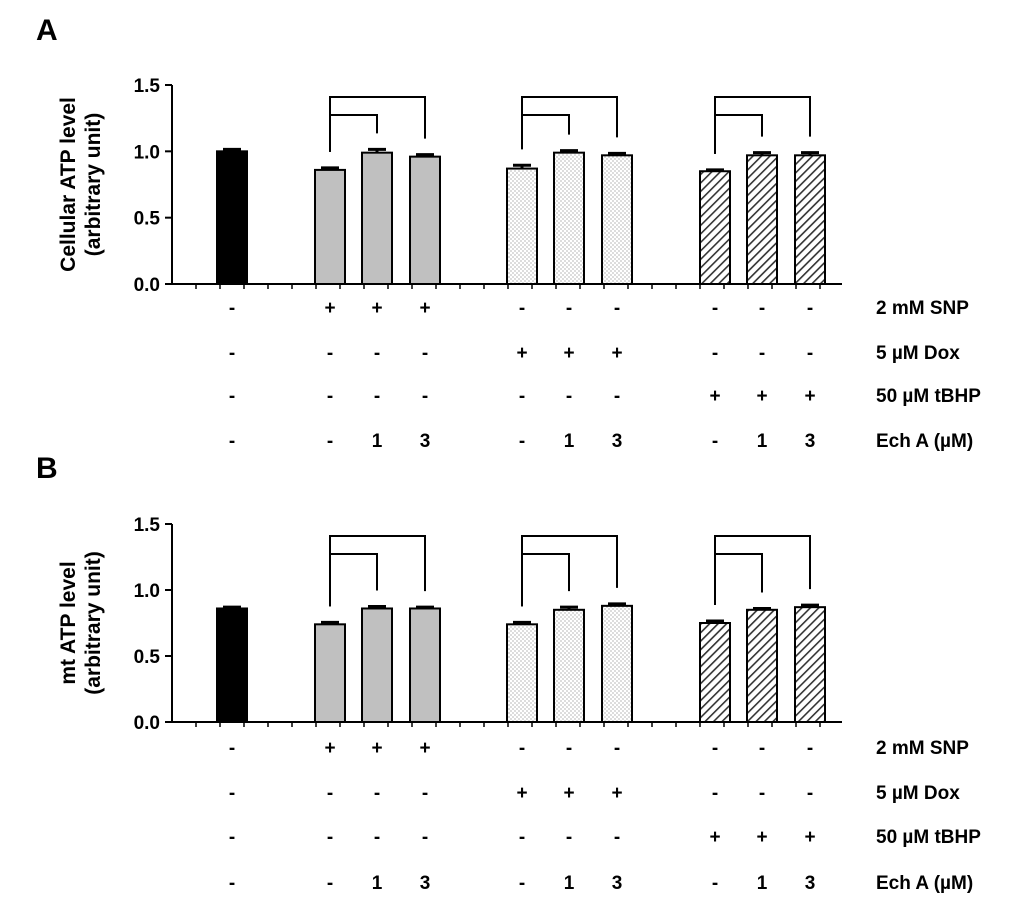 This screenshot has width=1024, height=914. Describe the element at coordinates (147, 285) in the screenshot. I see `y-tick-label: 0.0` at that location.